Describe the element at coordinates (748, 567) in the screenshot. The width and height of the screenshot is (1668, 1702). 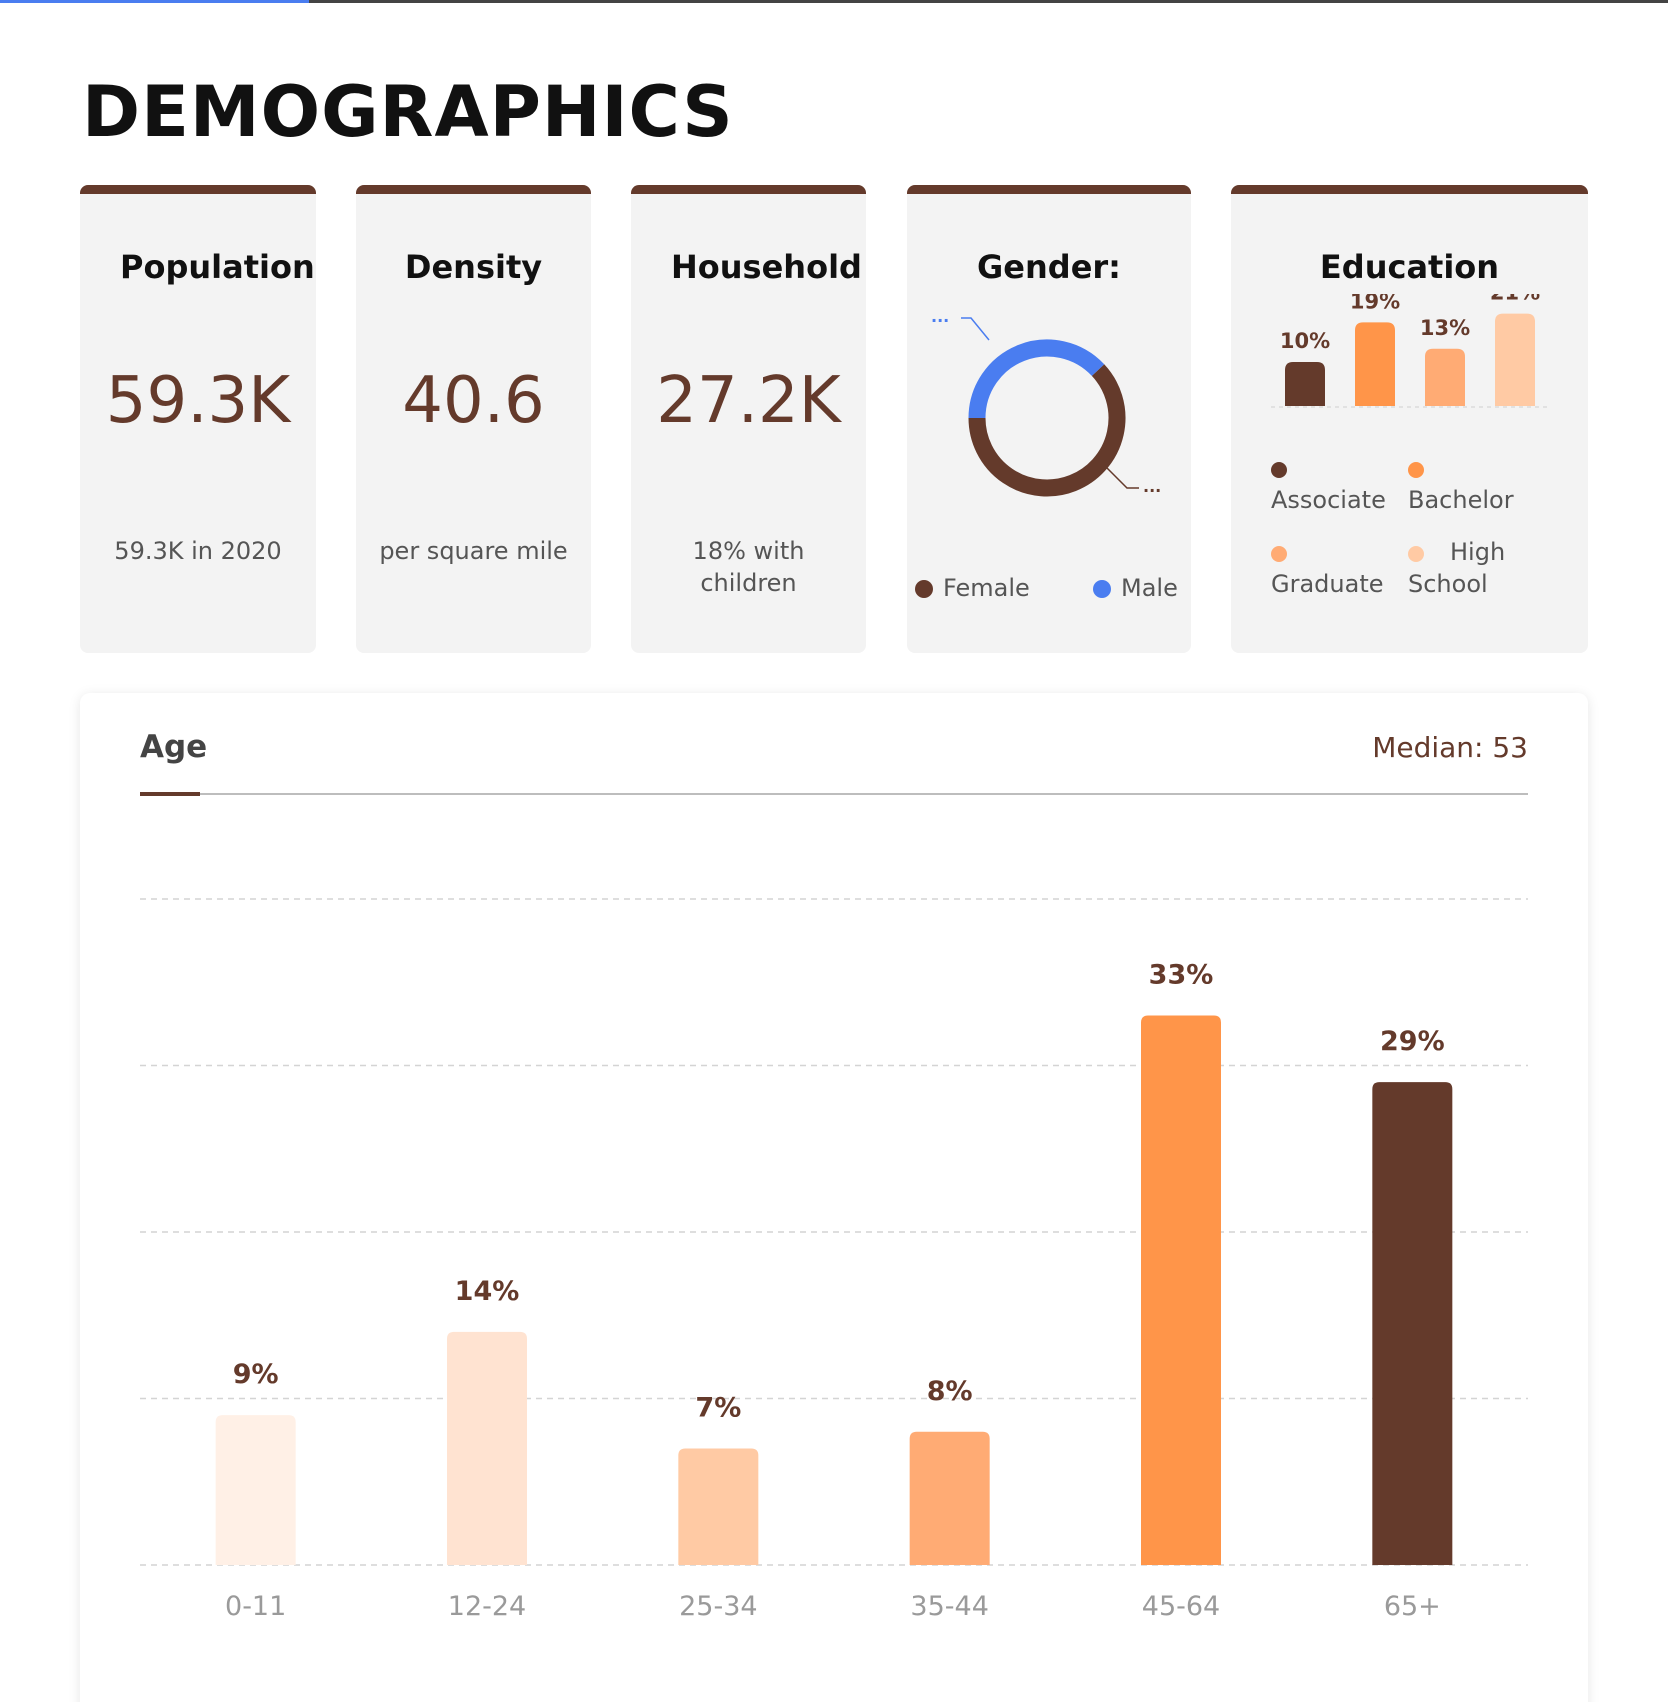
I see `household-subtitle: 18% with children` at that location.